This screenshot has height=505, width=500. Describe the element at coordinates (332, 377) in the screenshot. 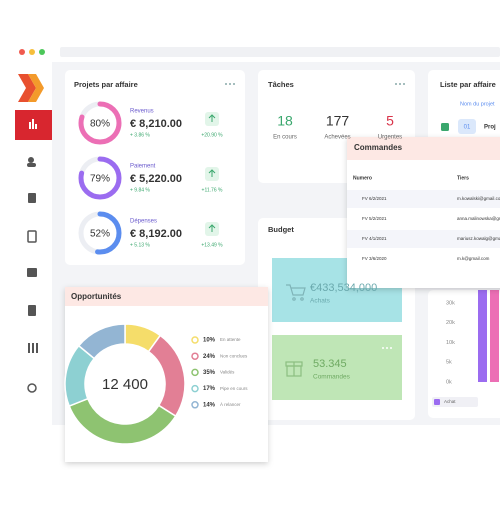

I see `tile-label: Commandes` at that location.